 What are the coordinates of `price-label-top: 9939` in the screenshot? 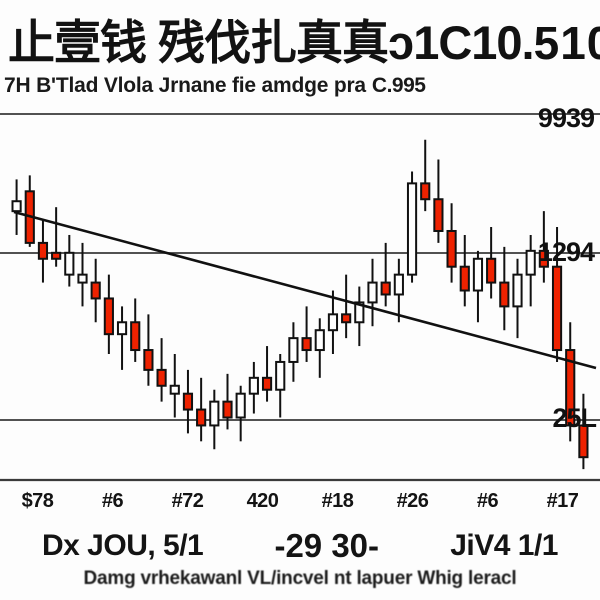 It's located at (566, 118).